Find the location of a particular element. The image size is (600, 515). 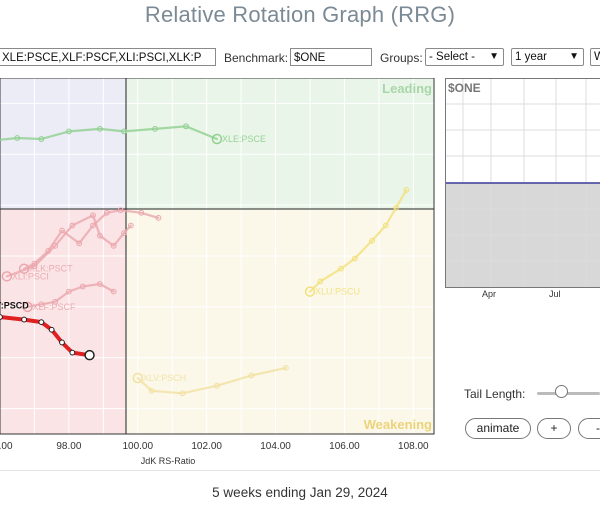

tail-label: XLY:PSCD is located at coordinates (14, 305).